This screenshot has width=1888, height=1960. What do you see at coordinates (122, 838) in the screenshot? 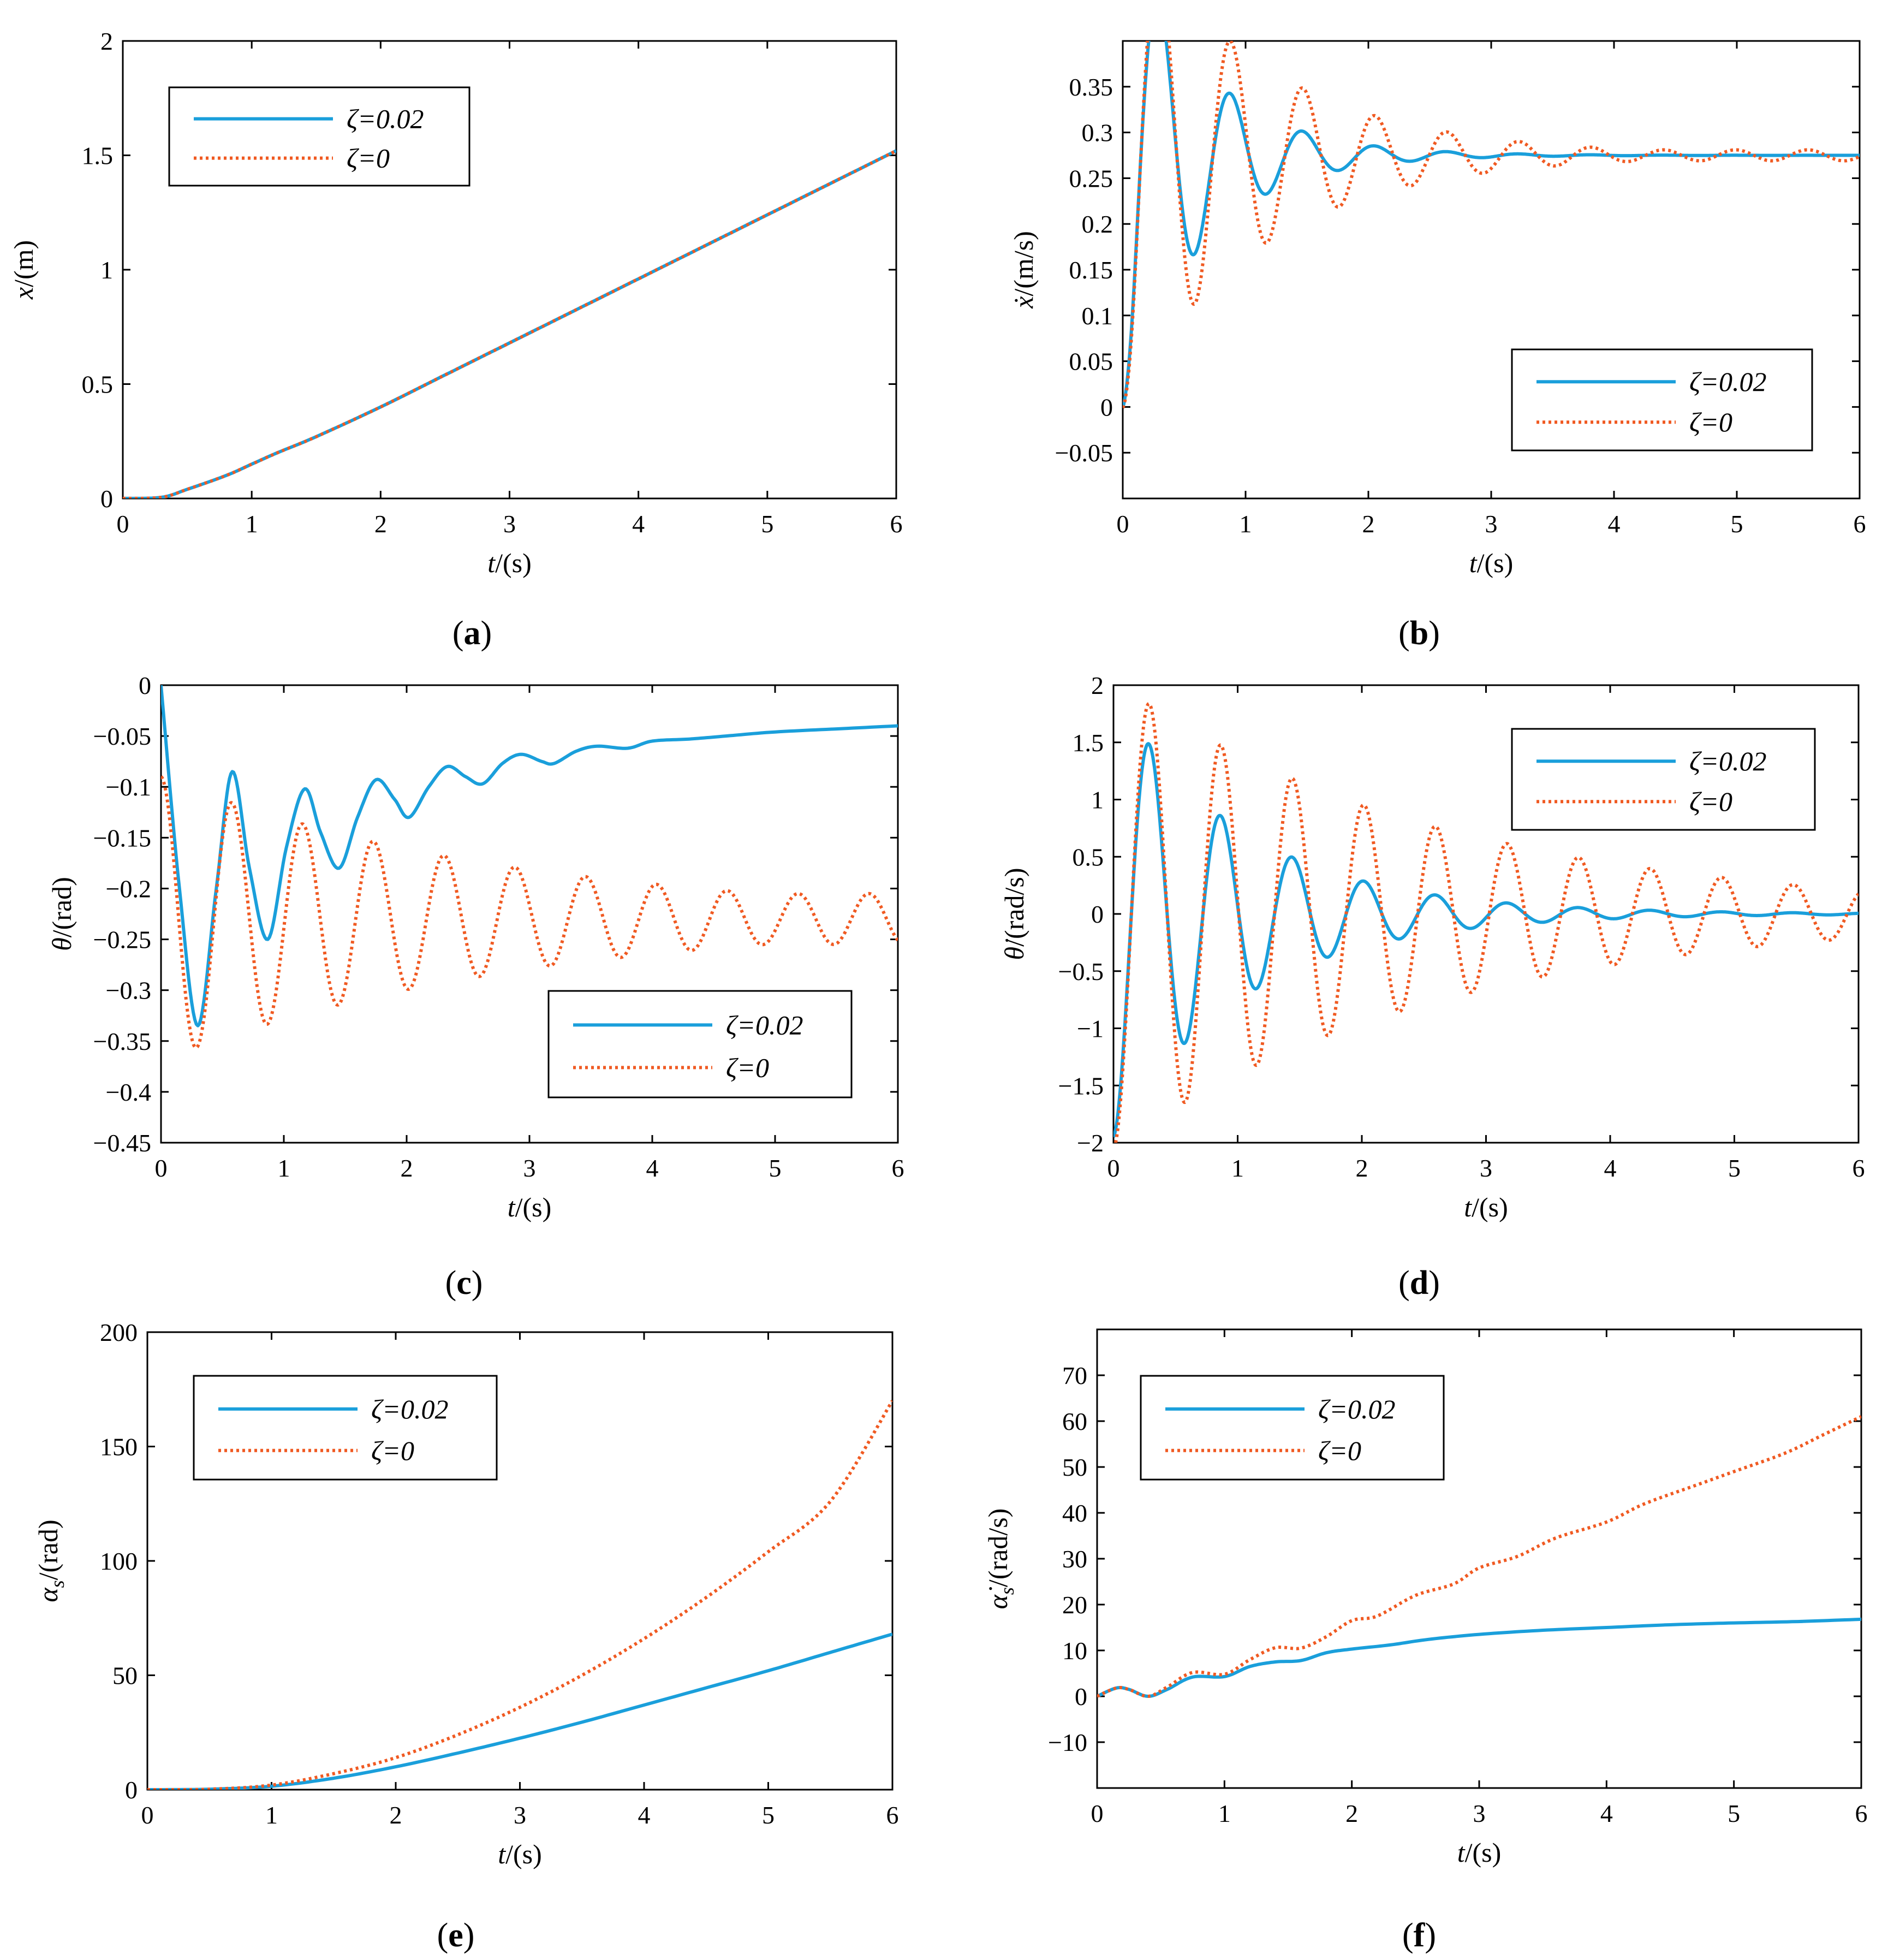
I see `y-tick-label: −0.15` at bounding box center [122, 838].